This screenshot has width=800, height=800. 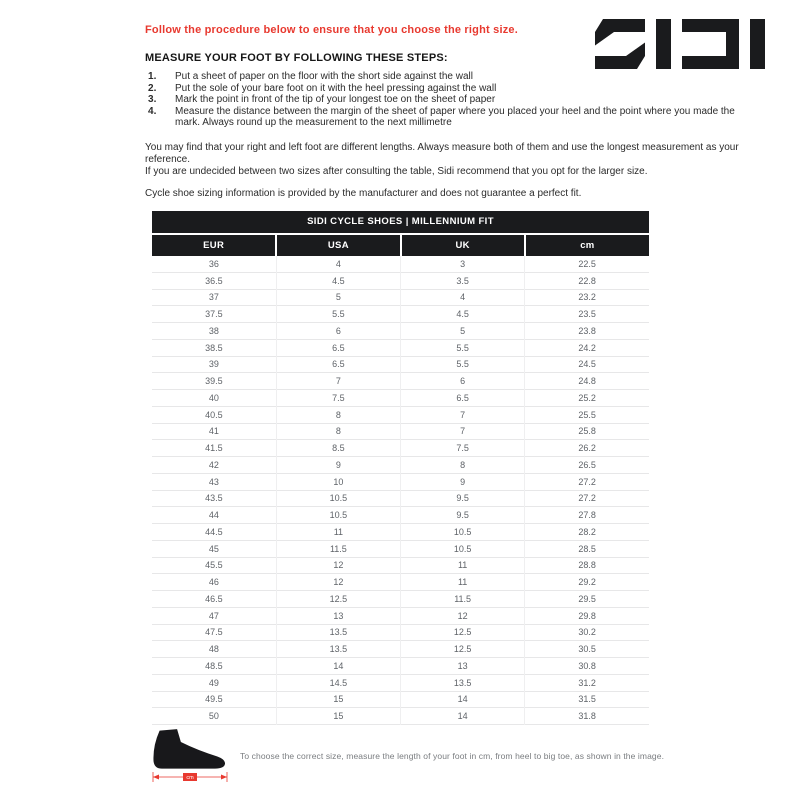 I want to click on table-cell: 30.5, so click(x=586, y=649).